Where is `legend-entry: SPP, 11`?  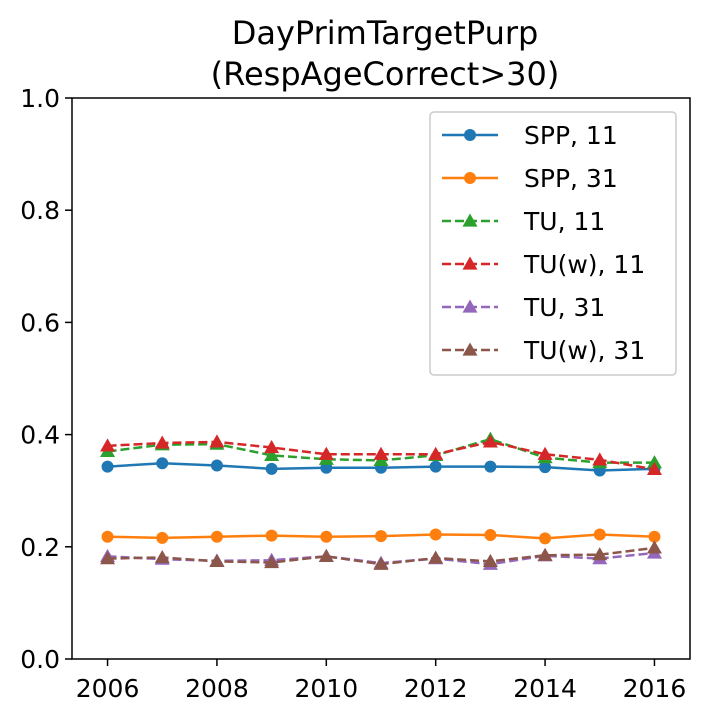
legend-entry: SPP, 11 is located at coordinates (530, 135).